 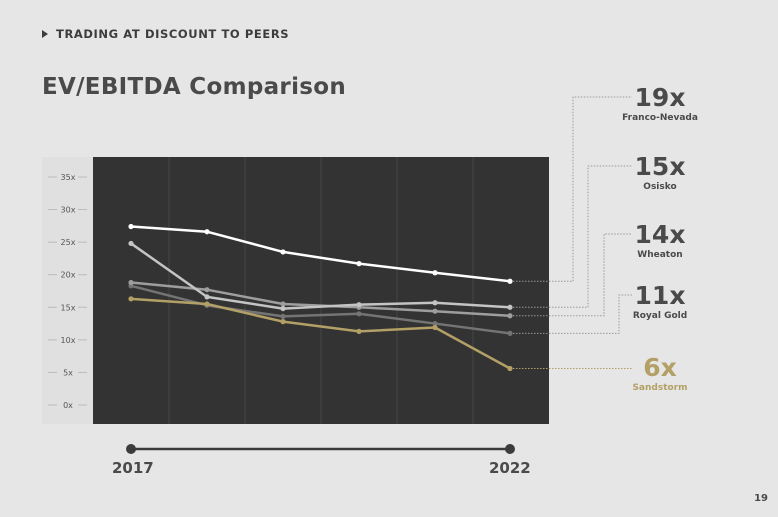 What do you see at coordinates (660, 316) in the screenshot?
I see `callout-name: Royal Gold` at bounding box center [660, 316].